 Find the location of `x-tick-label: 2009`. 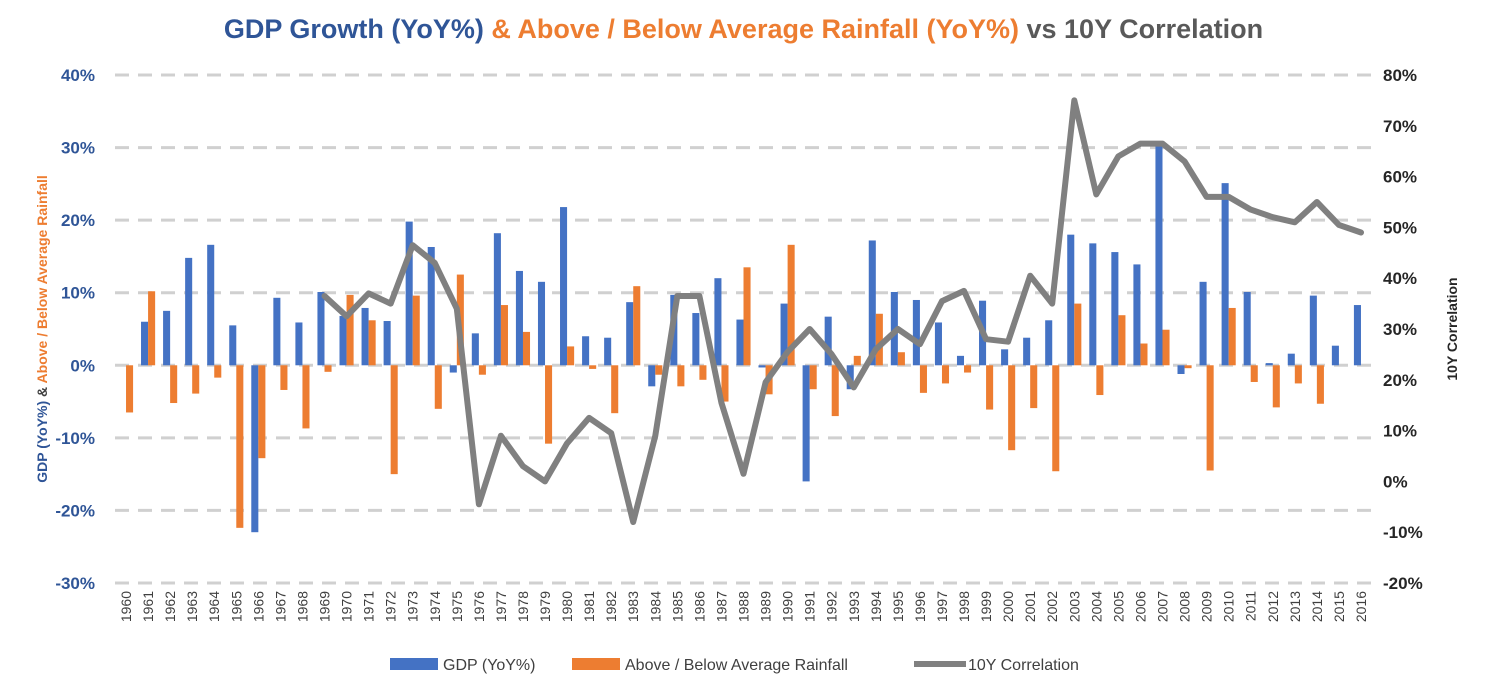

x-tick-label: 2009 is located at coordinates (1207, 606).